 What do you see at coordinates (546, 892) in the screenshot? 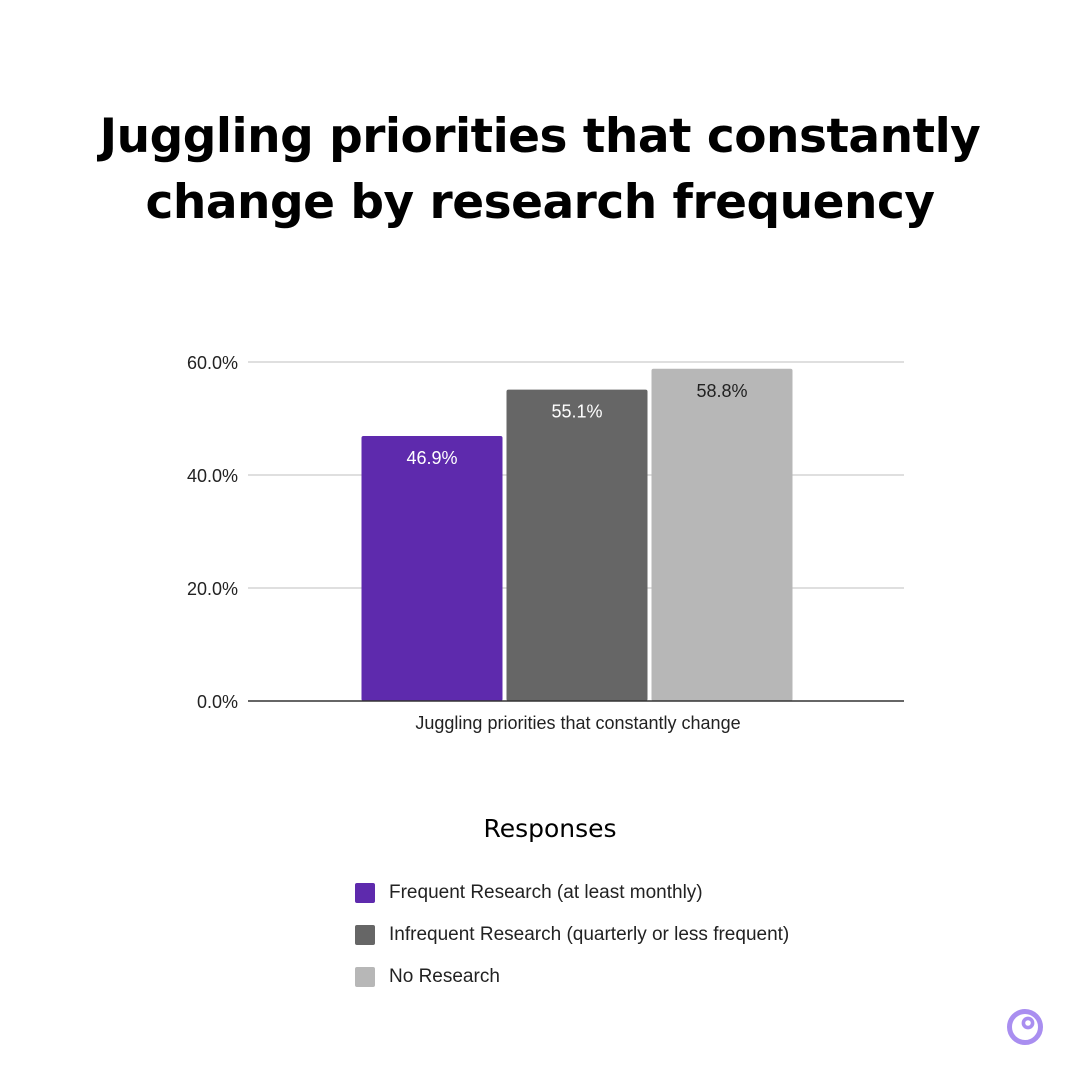
I see `legend-label-frequent: Frequent Research (at least monthly)` at bounding box center [546, 892].